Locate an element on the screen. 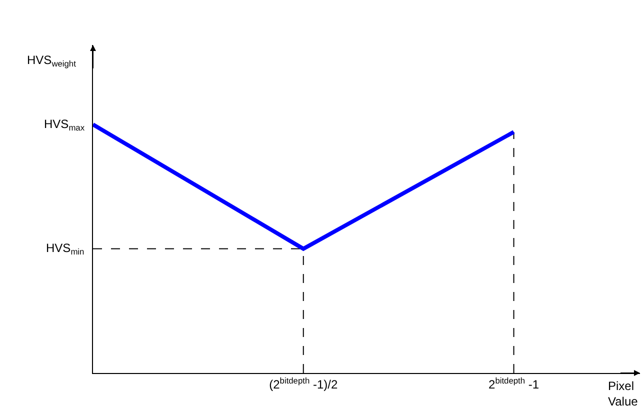 This screenshot has height=415, width=644. x-axis-title: Pixel Value is located at coordinates (623, 394).